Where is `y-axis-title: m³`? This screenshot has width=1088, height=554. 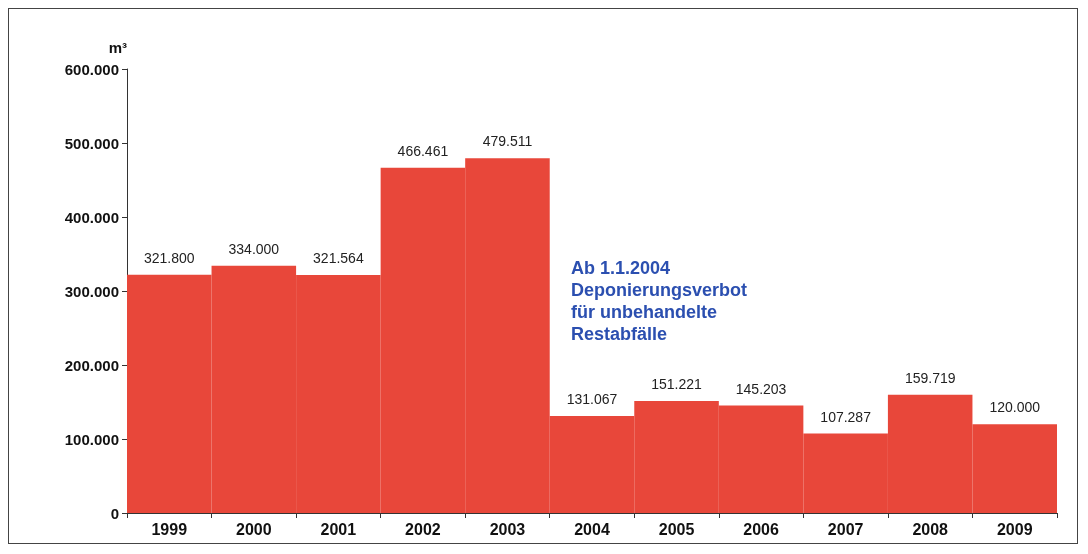
y-axis-title: m³ is located at coordinates (117, 47).